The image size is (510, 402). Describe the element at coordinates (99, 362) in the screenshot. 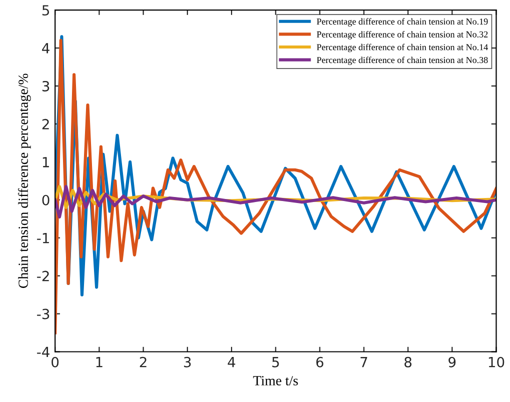

I see `x-tick-label: 1` at that location.